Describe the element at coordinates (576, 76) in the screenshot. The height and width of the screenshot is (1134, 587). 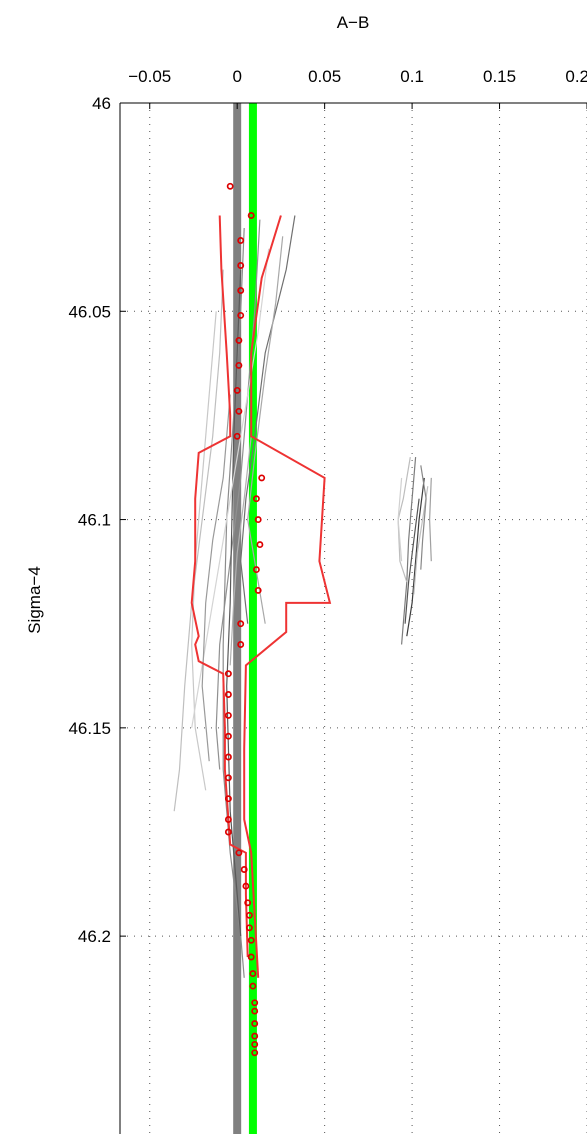
I see `x-tick-label: 0.2` at that location.